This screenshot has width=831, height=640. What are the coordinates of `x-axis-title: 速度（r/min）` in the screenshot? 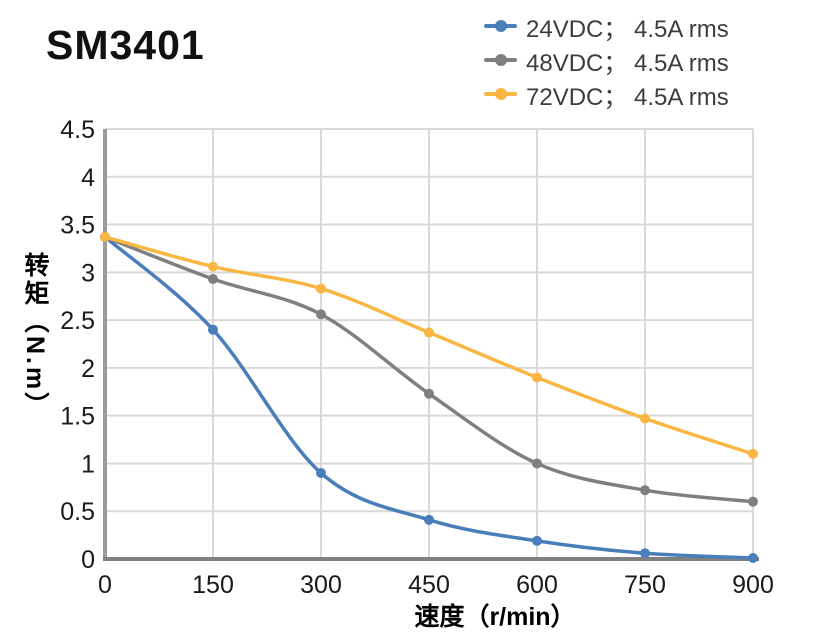 It's located at (495, 617).